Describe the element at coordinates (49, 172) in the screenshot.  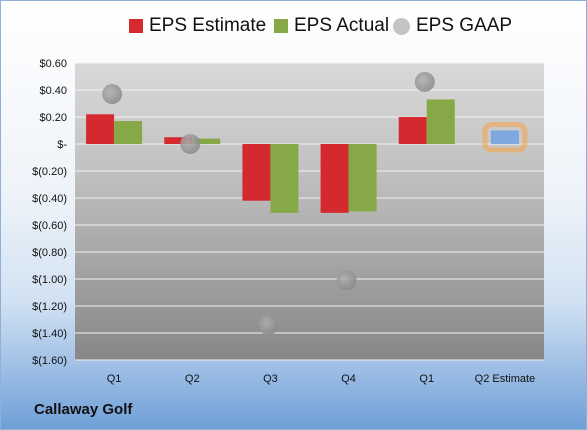
I see `y-tick-label: $(0.20)` at that location.